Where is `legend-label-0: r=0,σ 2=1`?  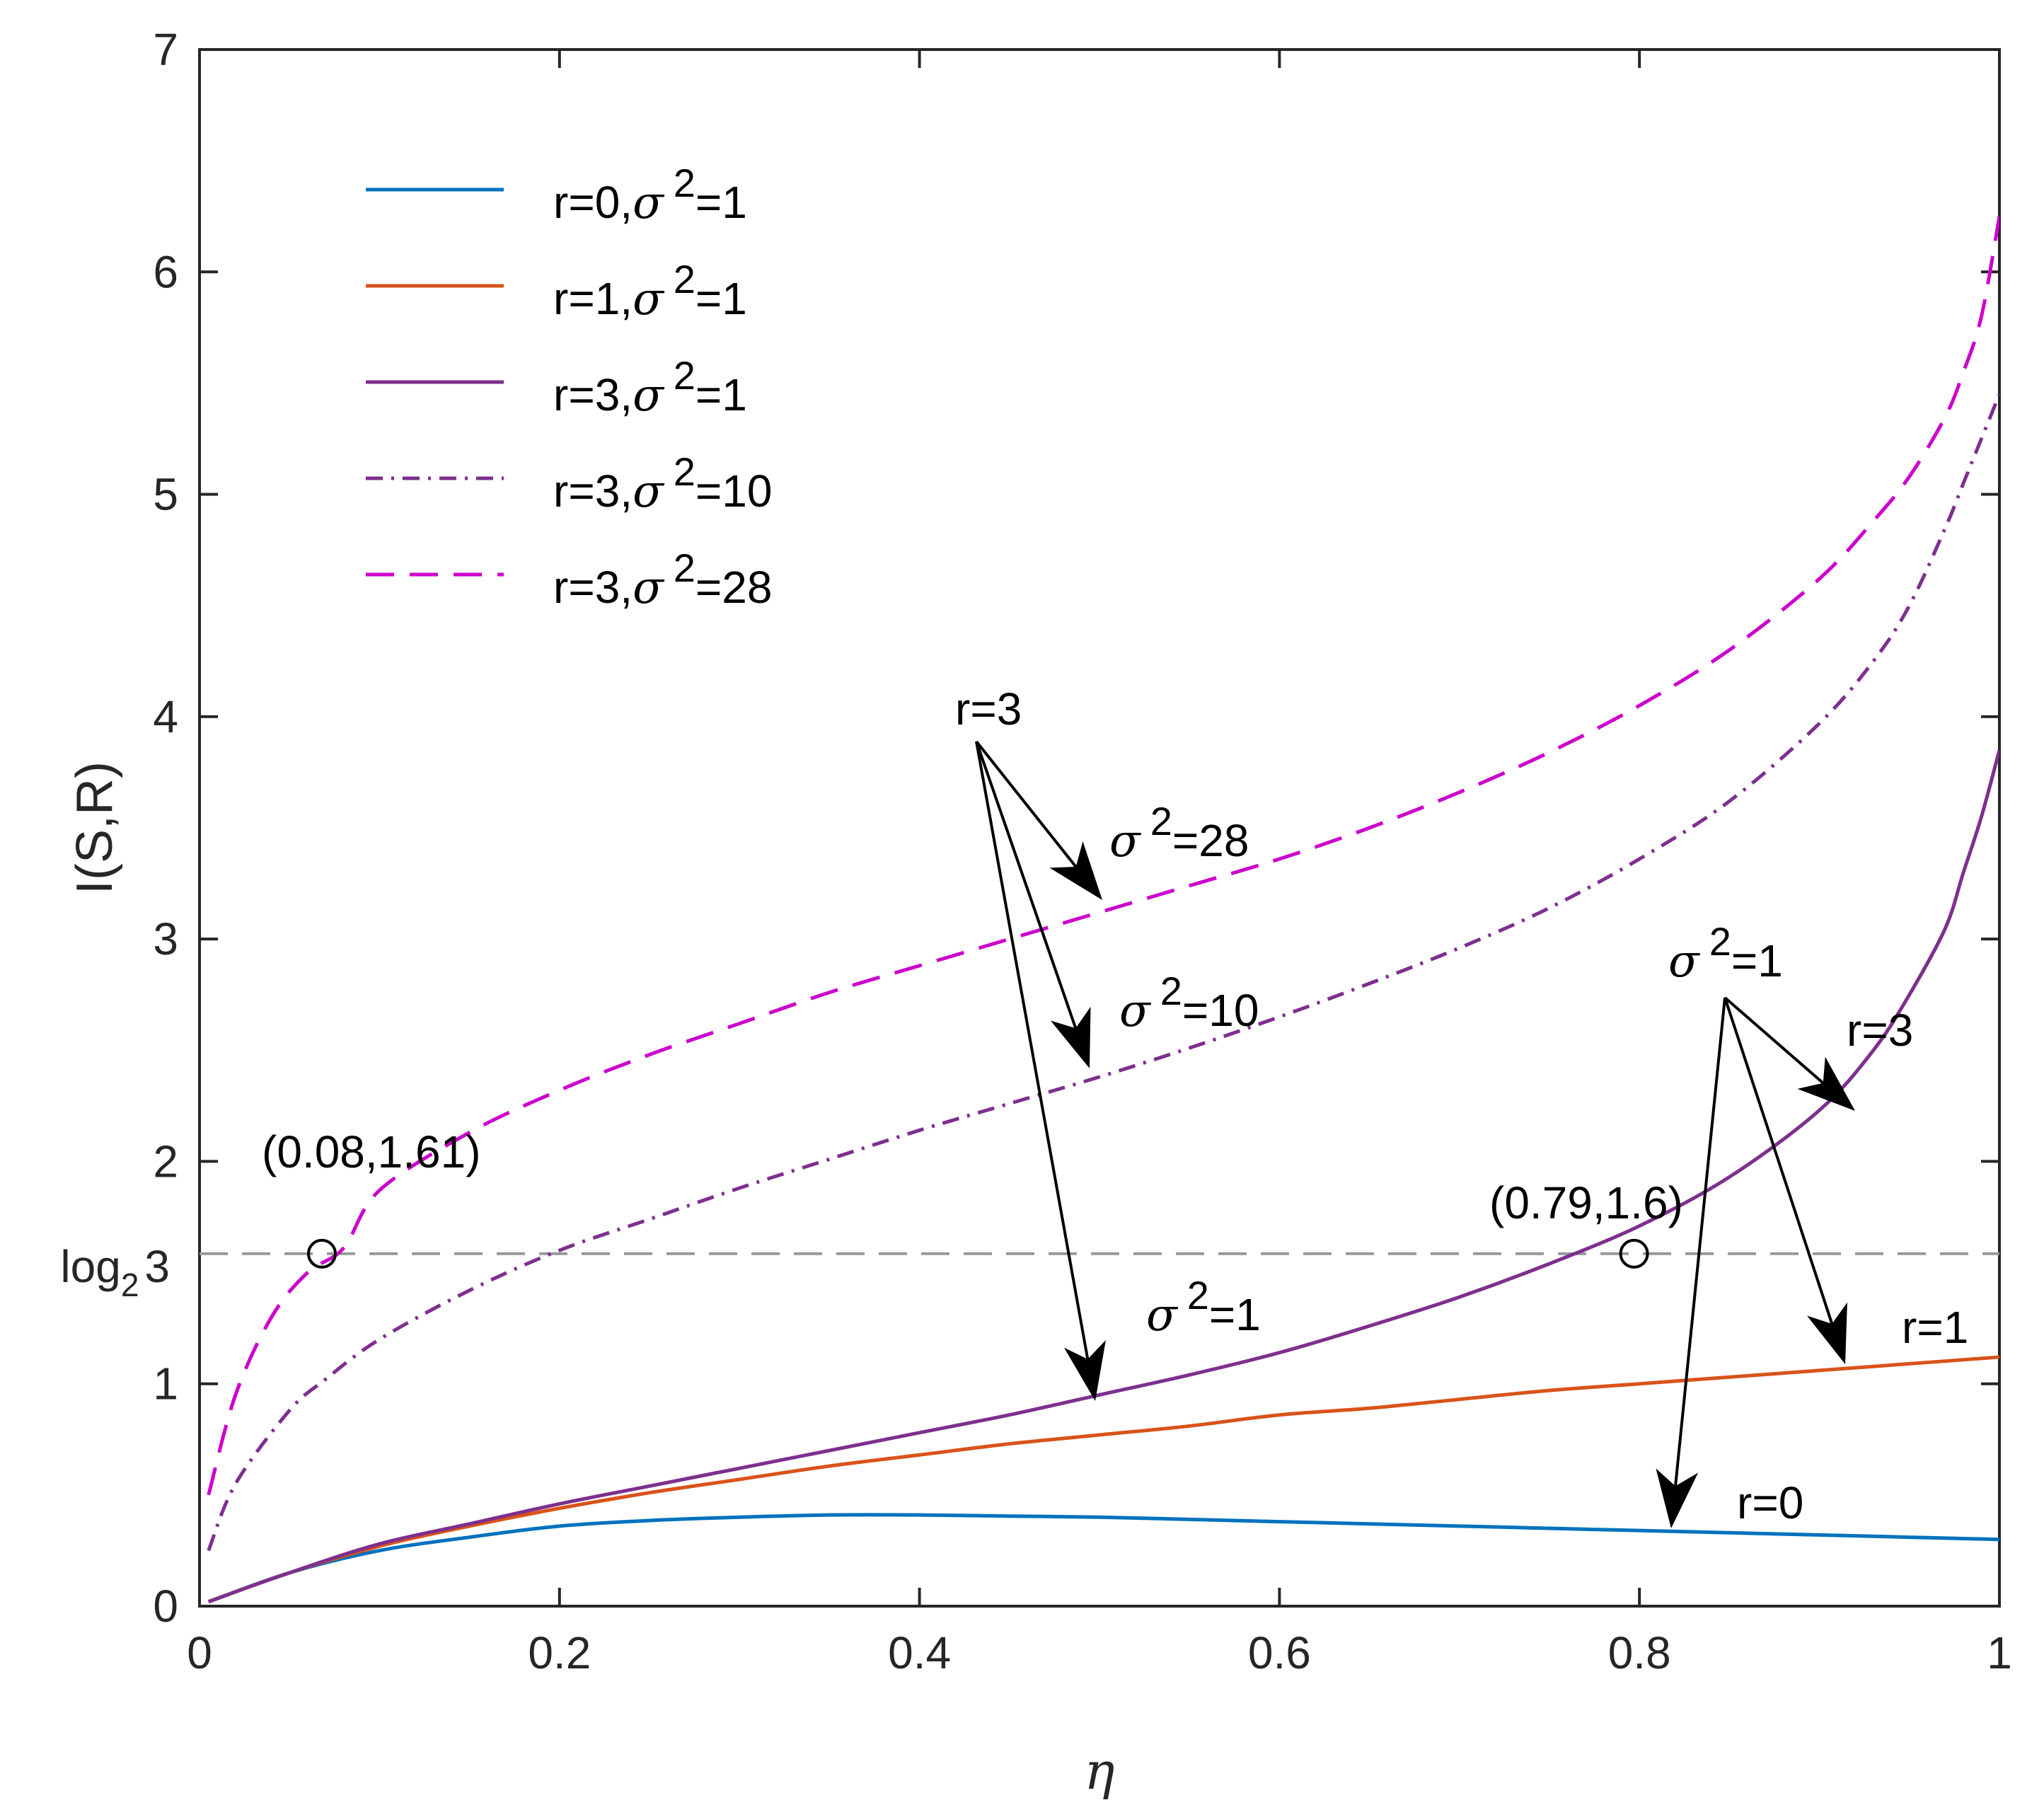 legend-label-0: r=0,σ 2=1 is located at coordinates (650, 195).